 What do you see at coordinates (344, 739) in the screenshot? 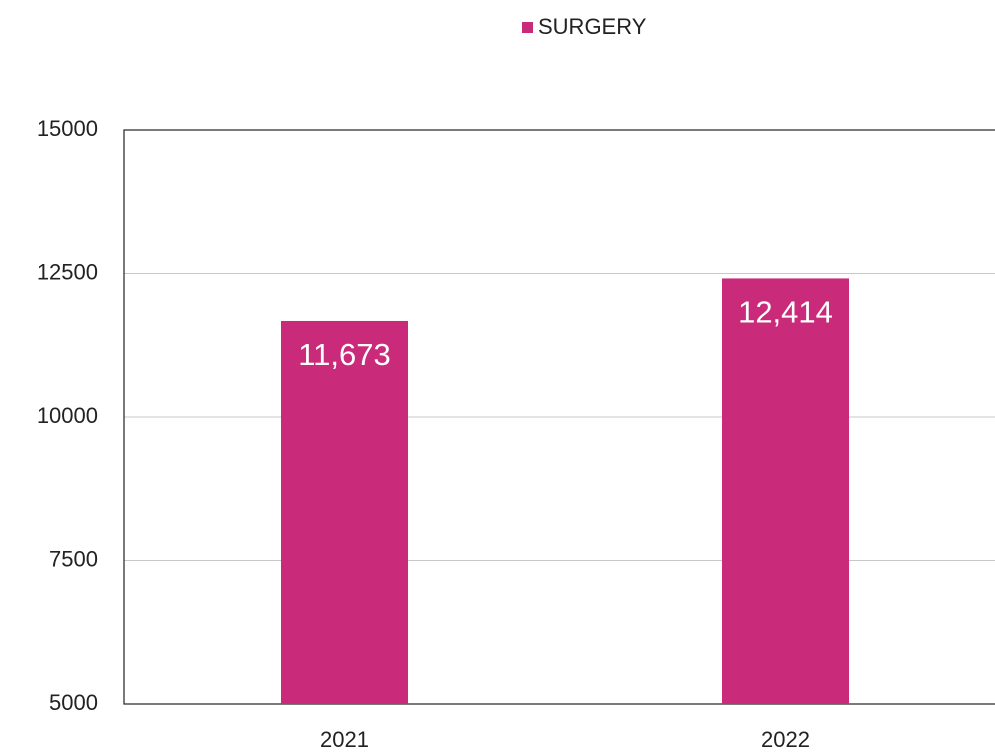
I see `x-tick-label: 2021` at bounding box center [344, 739].